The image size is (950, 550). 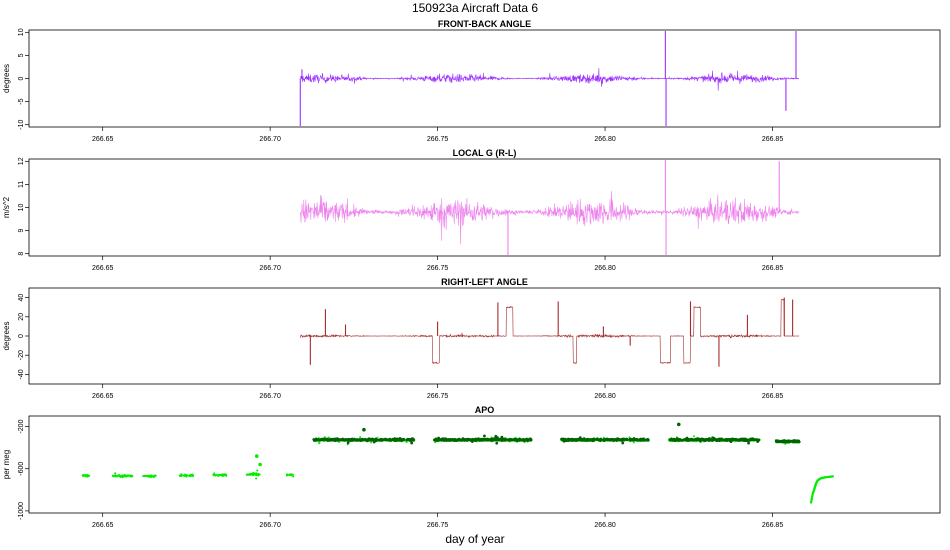 What do you see at coordinates (21, 336) in the screenshot?
I see `y-tick-label: 0` at bounding box center [21, 336].